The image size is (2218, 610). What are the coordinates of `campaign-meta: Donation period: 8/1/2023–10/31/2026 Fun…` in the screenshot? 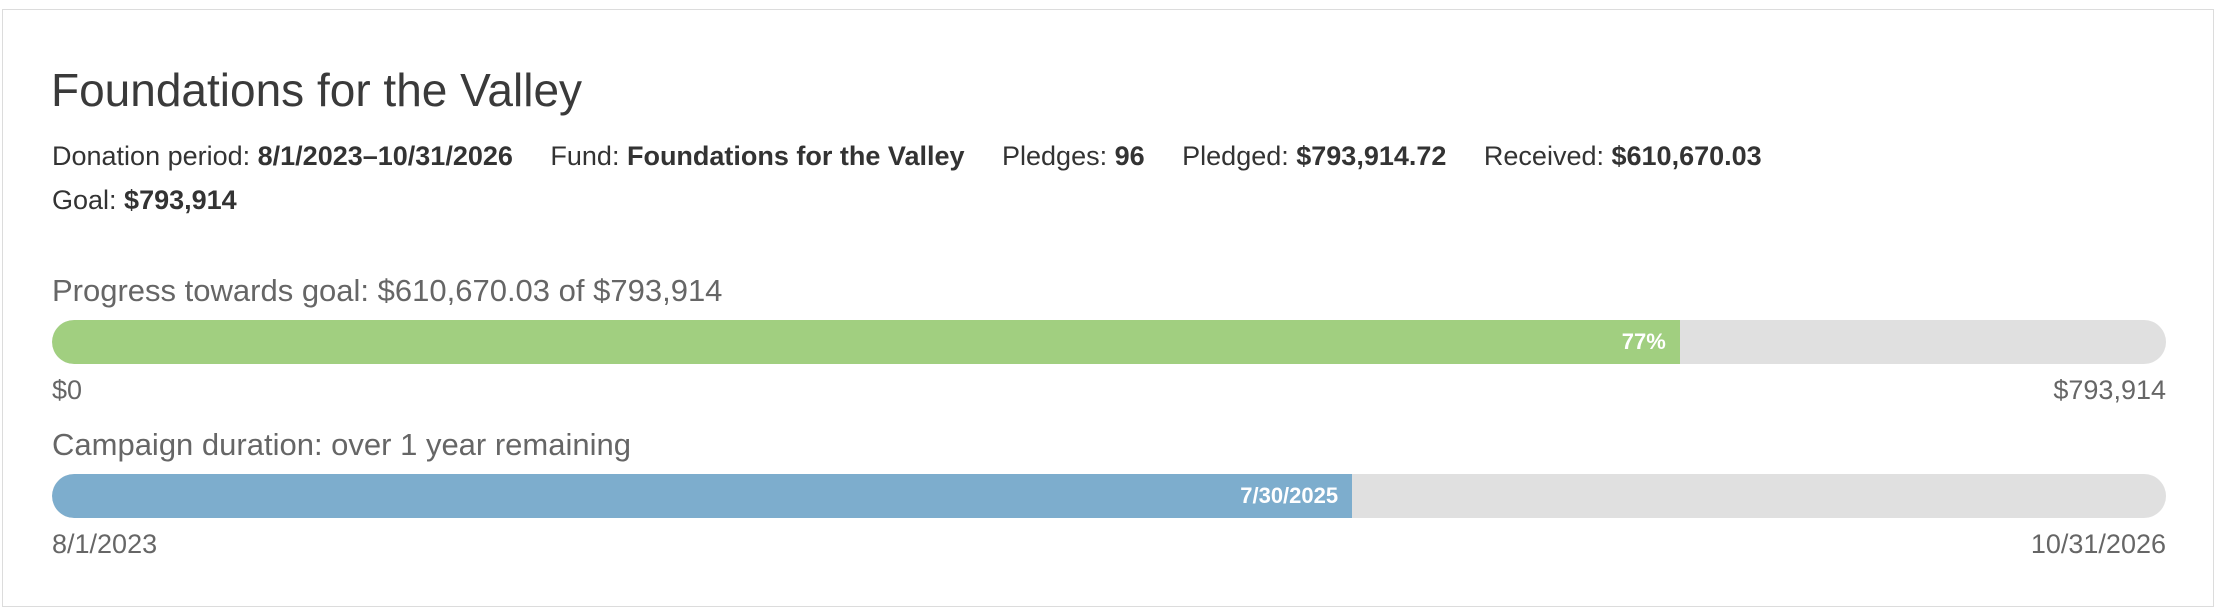 It's located at (1112, 178).